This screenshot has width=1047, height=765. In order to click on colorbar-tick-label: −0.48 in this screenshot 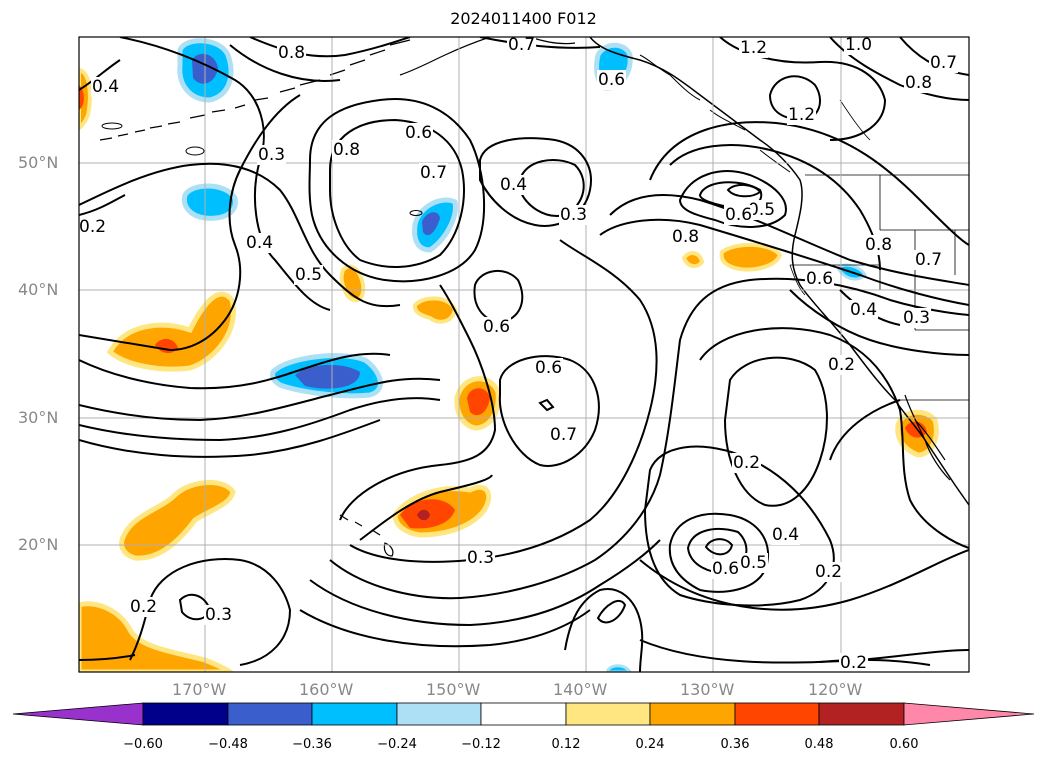, I will do `click(228, 744)`.